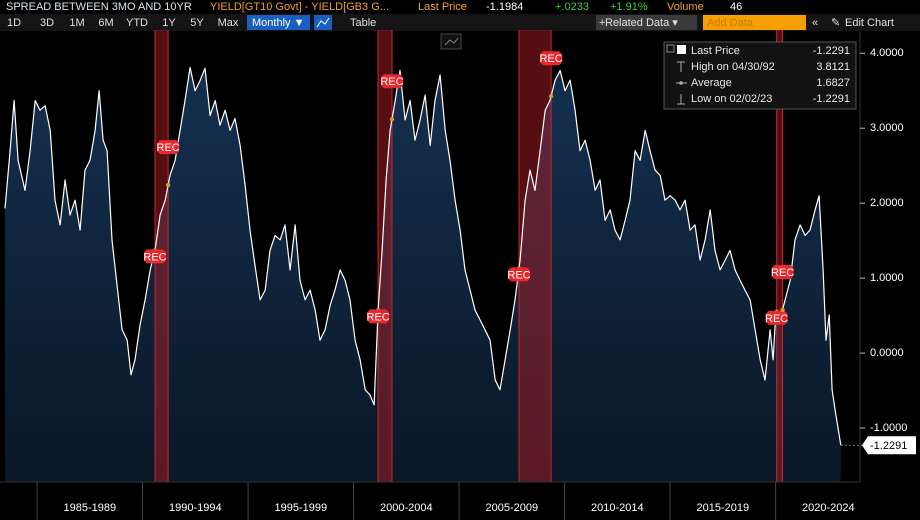 This screenshot has height=520, width=920. I want to click on last-value-label: -1.2291, so click(888, 446).